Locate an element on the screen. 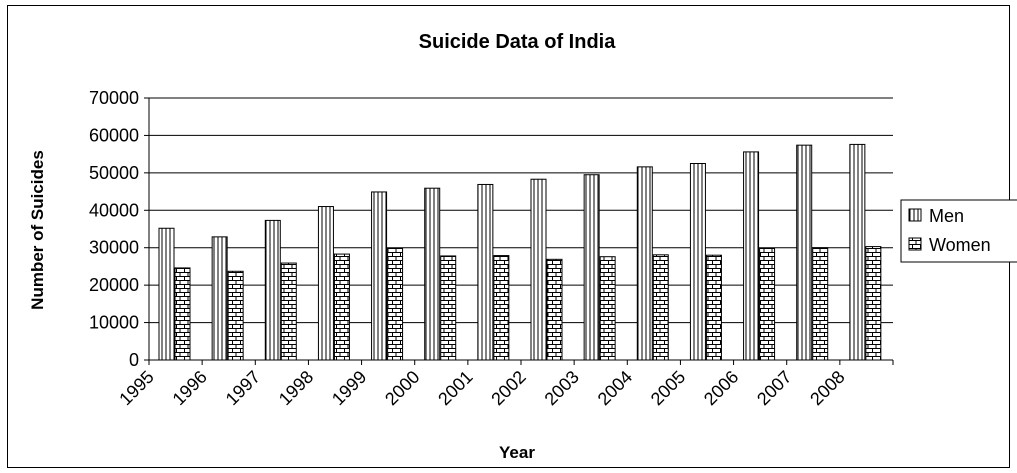 Image resolution: width=1017 pixels, height=473 pixels. y-axis-ticks: 0 10000 20000 30000 40000 50000 60000 70000 is located at coordinates (119, 229).